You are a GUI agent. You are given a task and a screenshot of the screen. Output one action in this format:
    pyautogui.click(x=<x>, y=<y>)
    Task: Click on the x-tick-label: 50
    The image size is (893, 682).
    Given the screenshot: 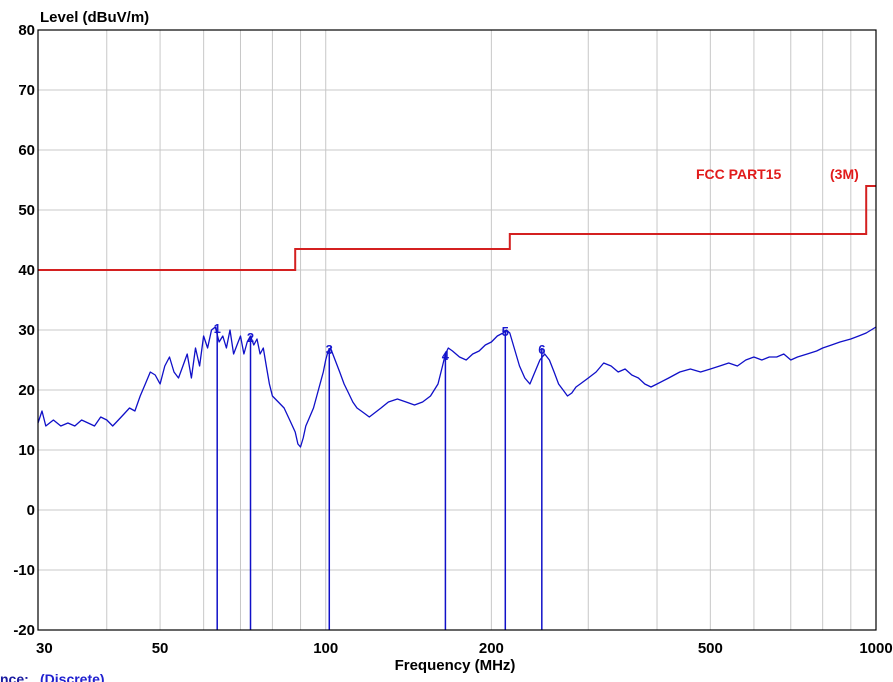 What is the action you would take?
    pyautogui.click(x=160, y=648)
    